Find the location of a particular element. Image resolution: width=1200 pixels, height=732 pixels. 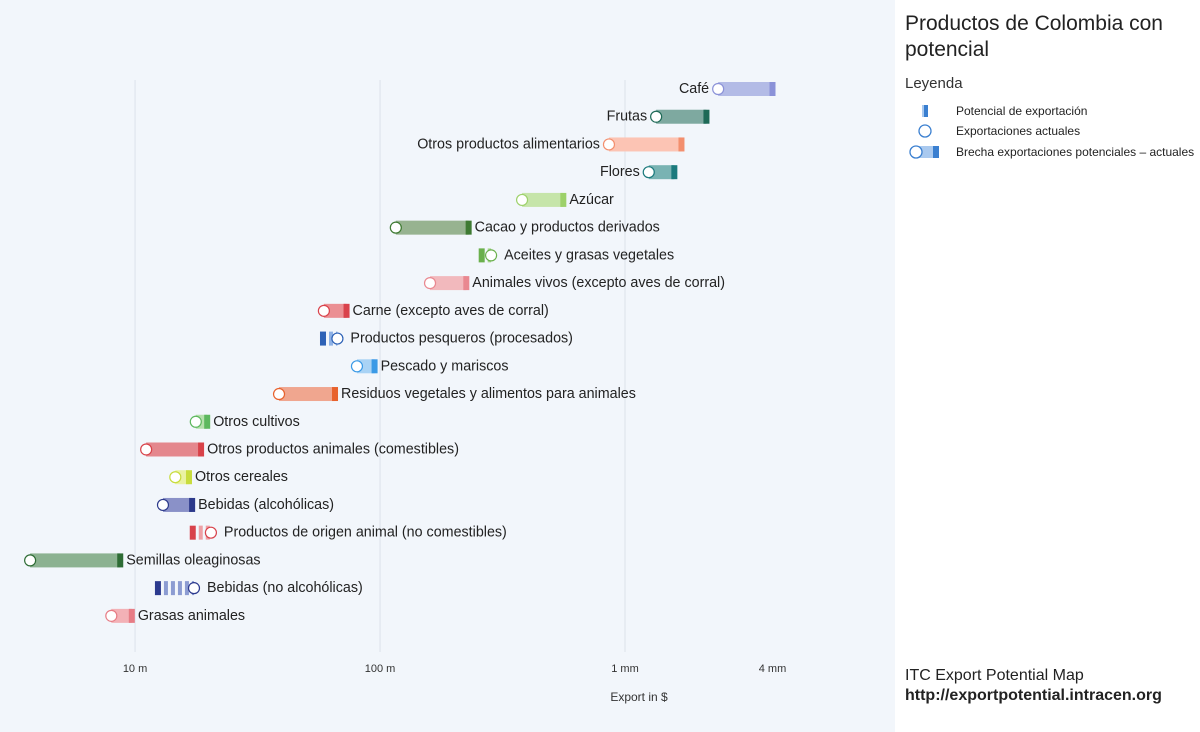

potential-bar-icon is located at coordinates (925, 111).